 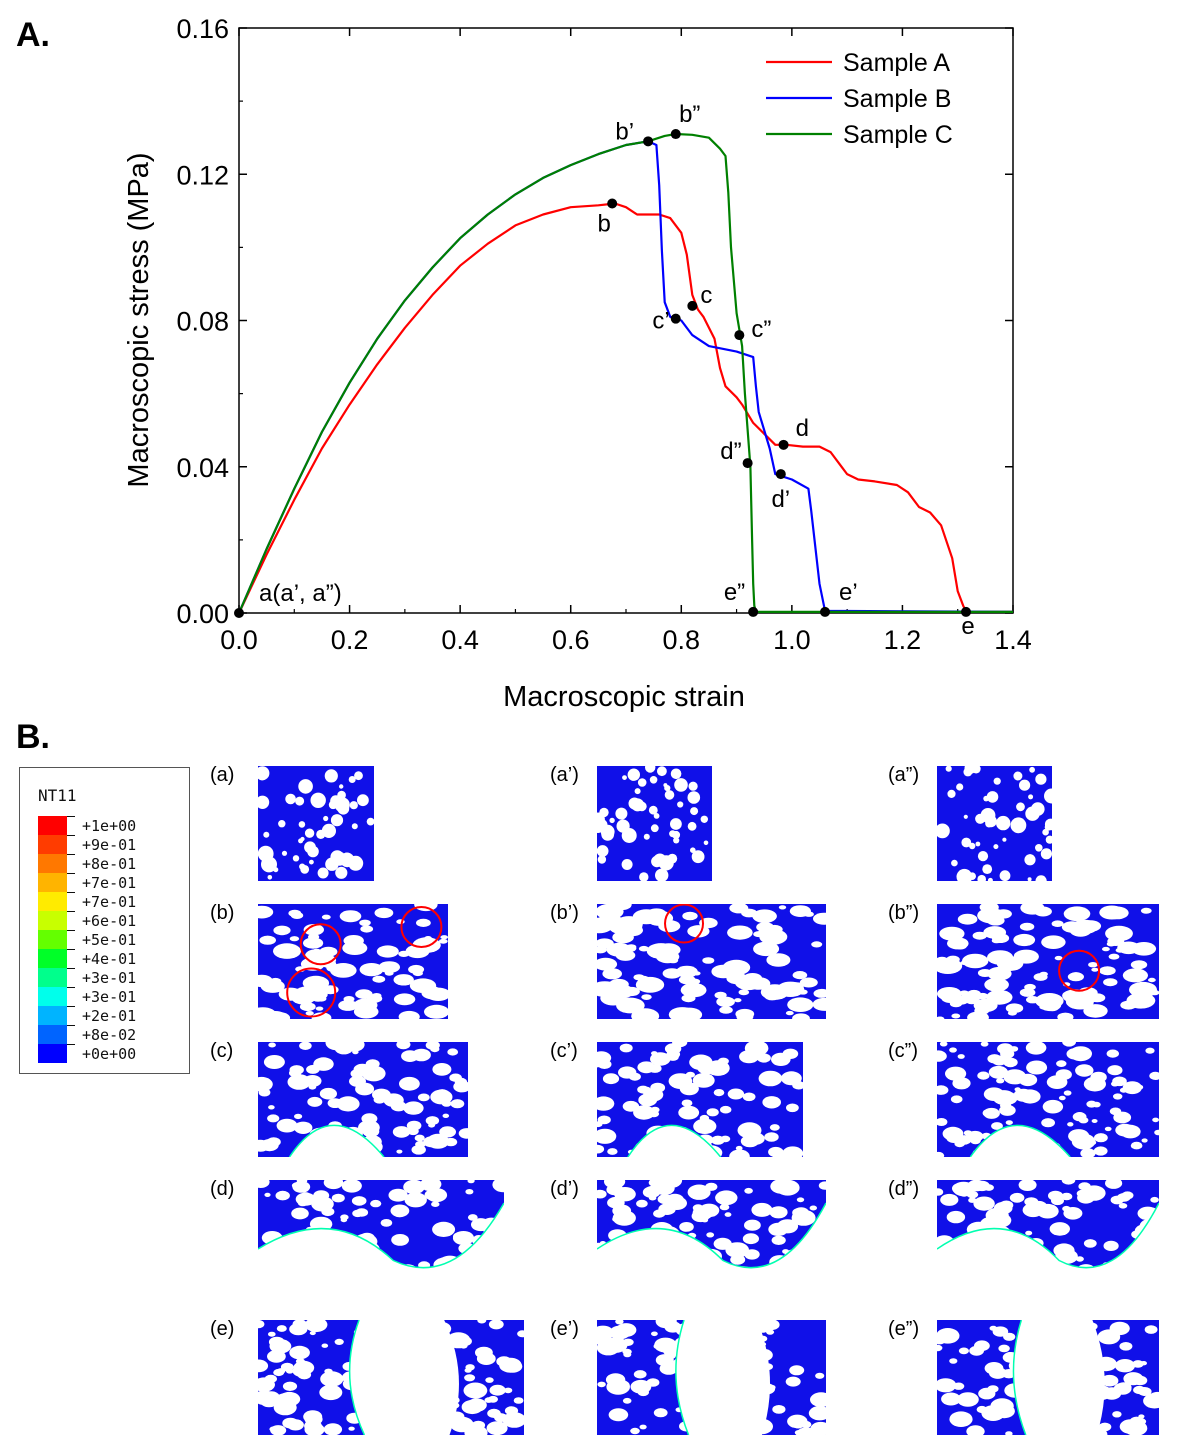 What do you see at coordinates (222, 1189) in the screenshot?
I see `snapshot-label: (d)` at bounding box center [222, 1189].